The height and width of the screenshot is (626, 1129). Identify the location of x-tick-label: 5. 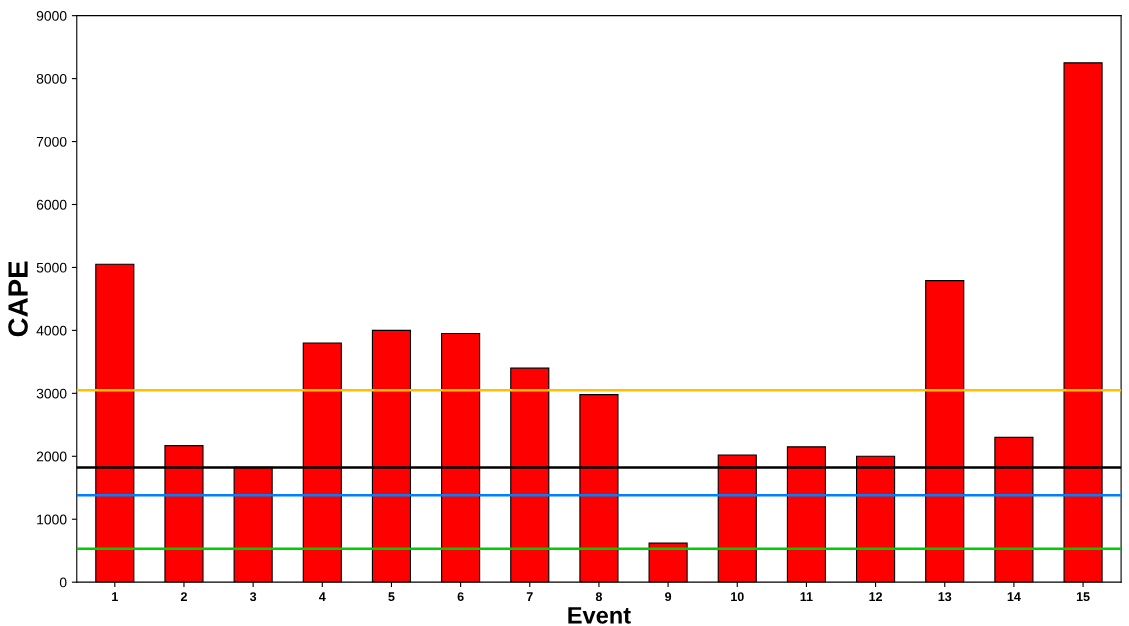
(391, 597).